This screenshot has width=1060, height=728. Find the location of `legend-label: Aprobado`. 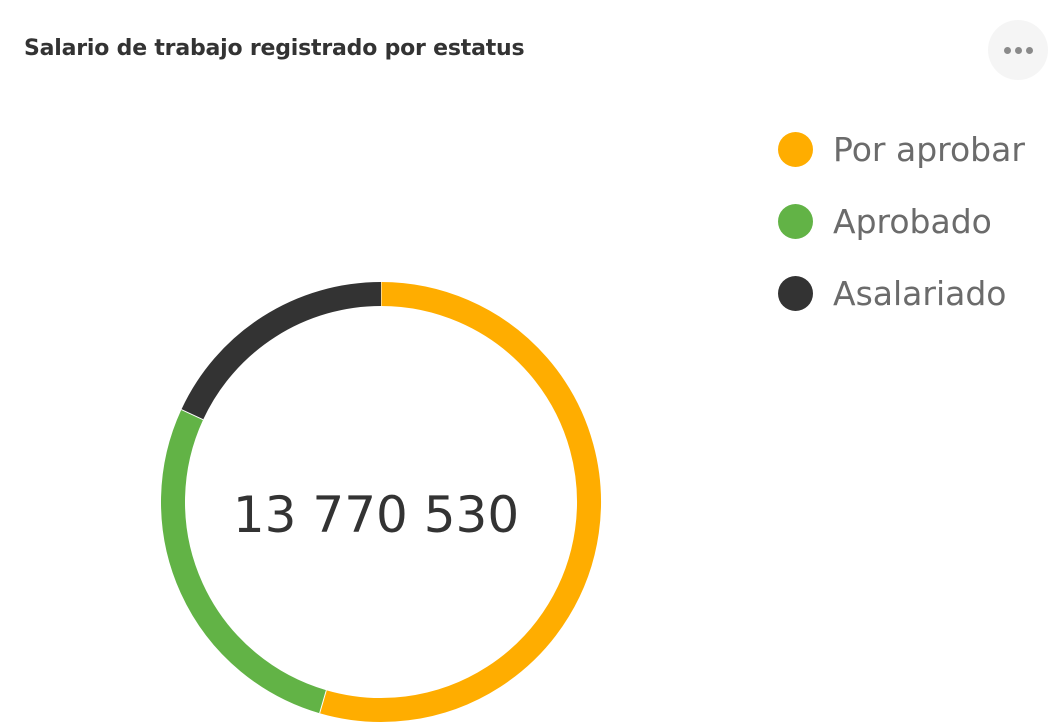

legend-label: Aprobado is located at coordinates (912, 221).